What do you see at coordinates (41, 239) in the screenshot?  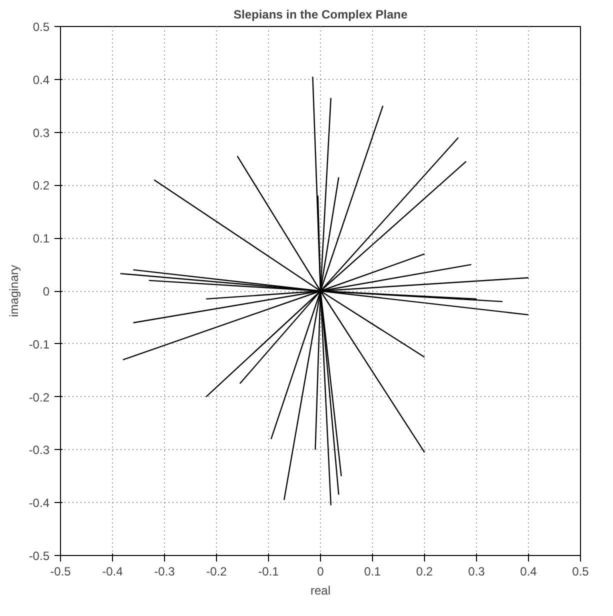 I see `y-tick-label: 0.1` at bounding box center [41, 239].